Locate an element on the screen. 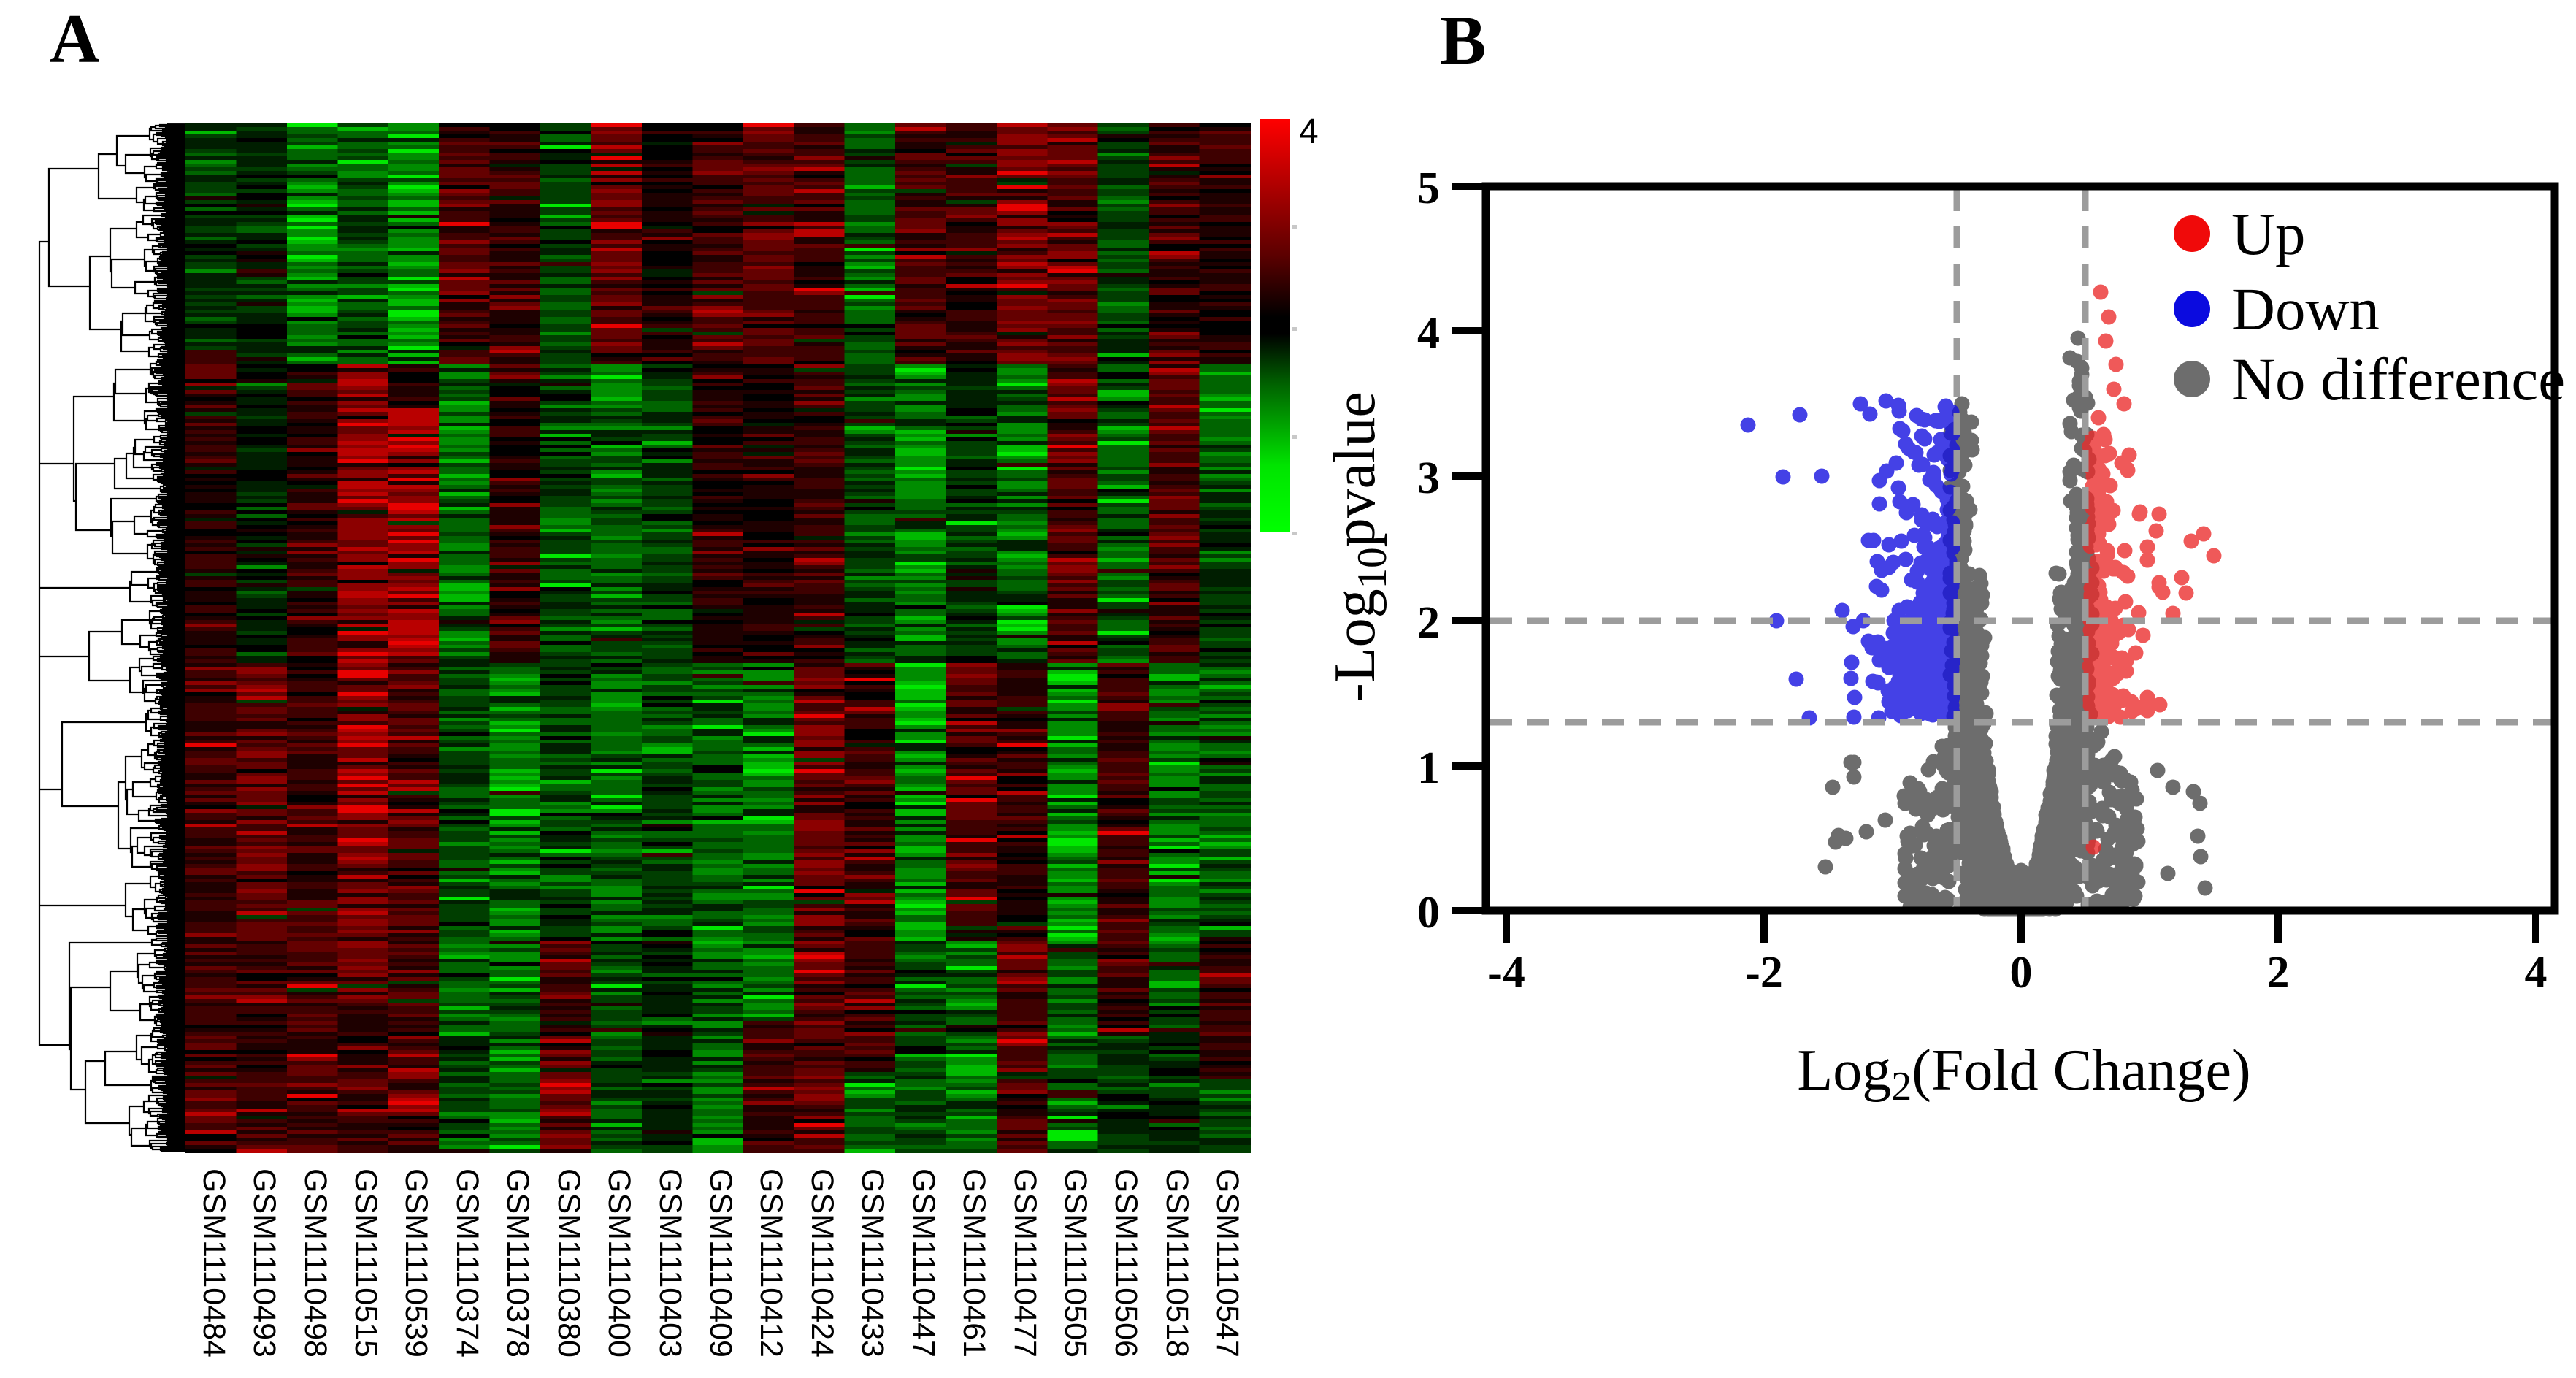 Image resolution: width=2576 pixels, height=1378 pixels. svg-text: GSM1110484 is located at coordinates (213, 1263).